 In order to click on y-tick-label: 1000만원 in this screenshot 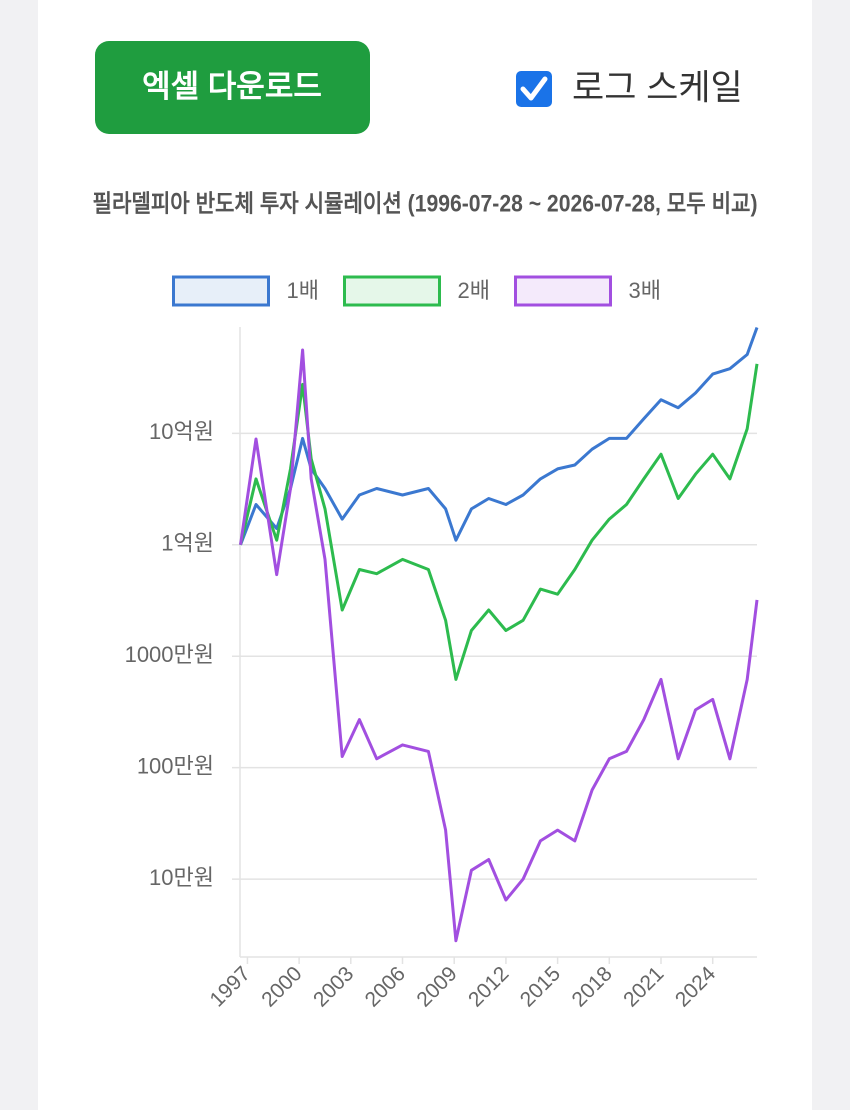, I will do `click(169, 654)`.